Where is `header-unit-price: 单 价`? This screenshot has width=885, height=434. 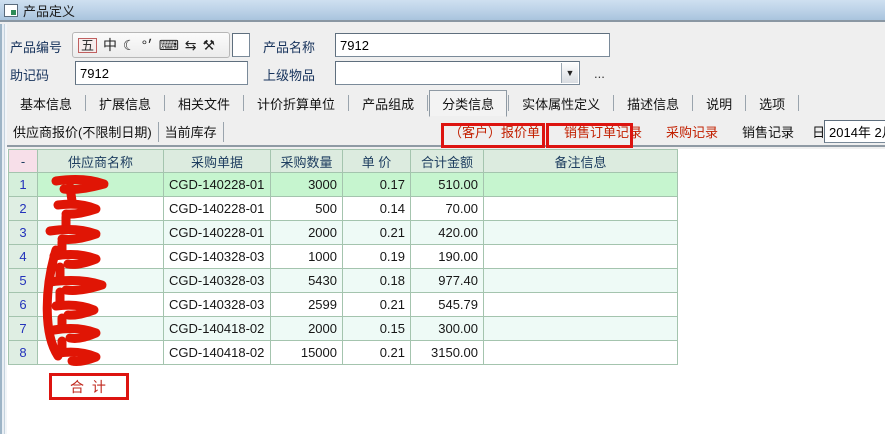
header-unit-price: 单 价 is located at coordinates (376, 161).